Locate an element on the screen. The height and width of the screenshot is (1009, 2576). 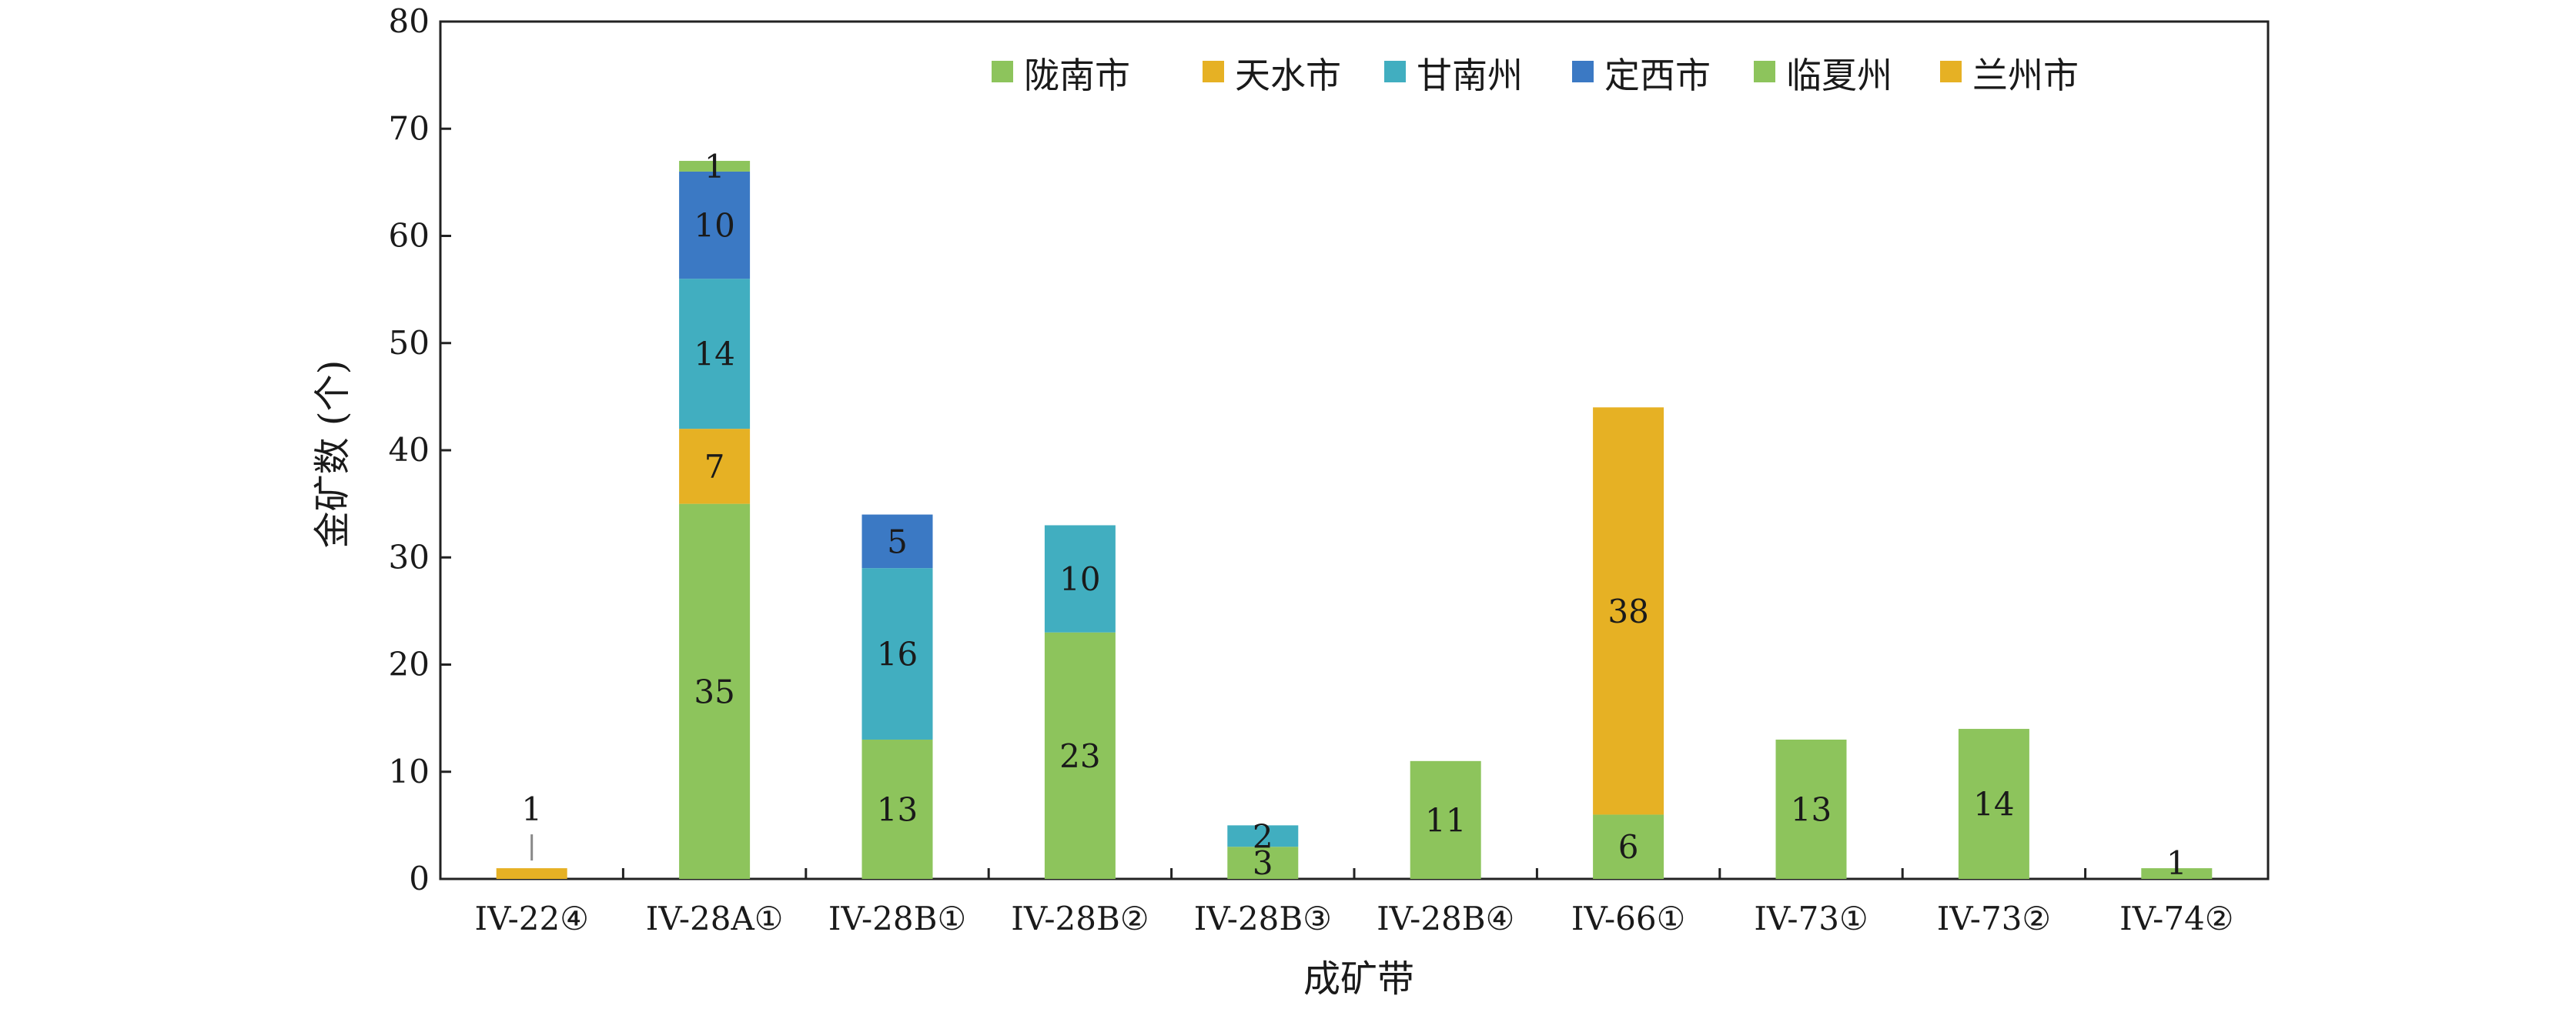
data-label: 38 is located at coordinates (1628, 611).